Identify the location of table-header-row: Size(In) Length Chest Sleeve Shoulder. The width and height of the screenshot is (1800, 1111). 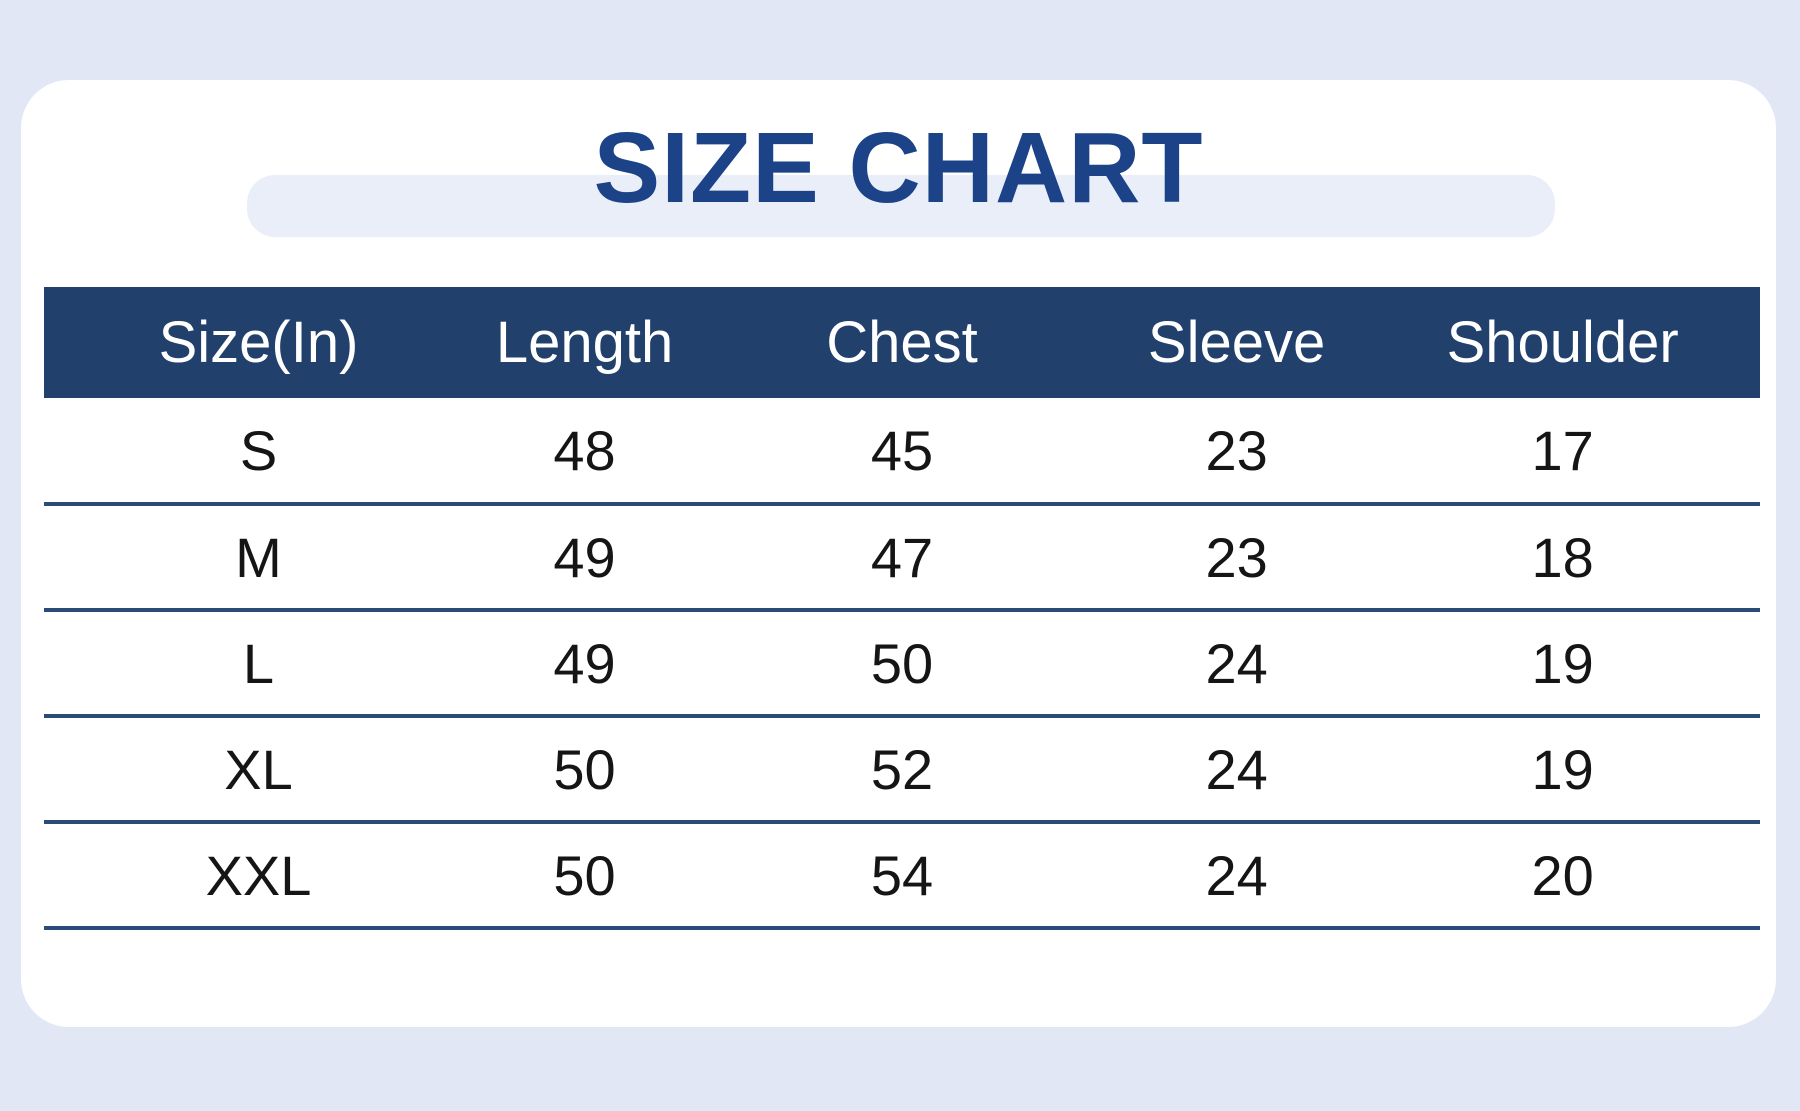
(902, 342).